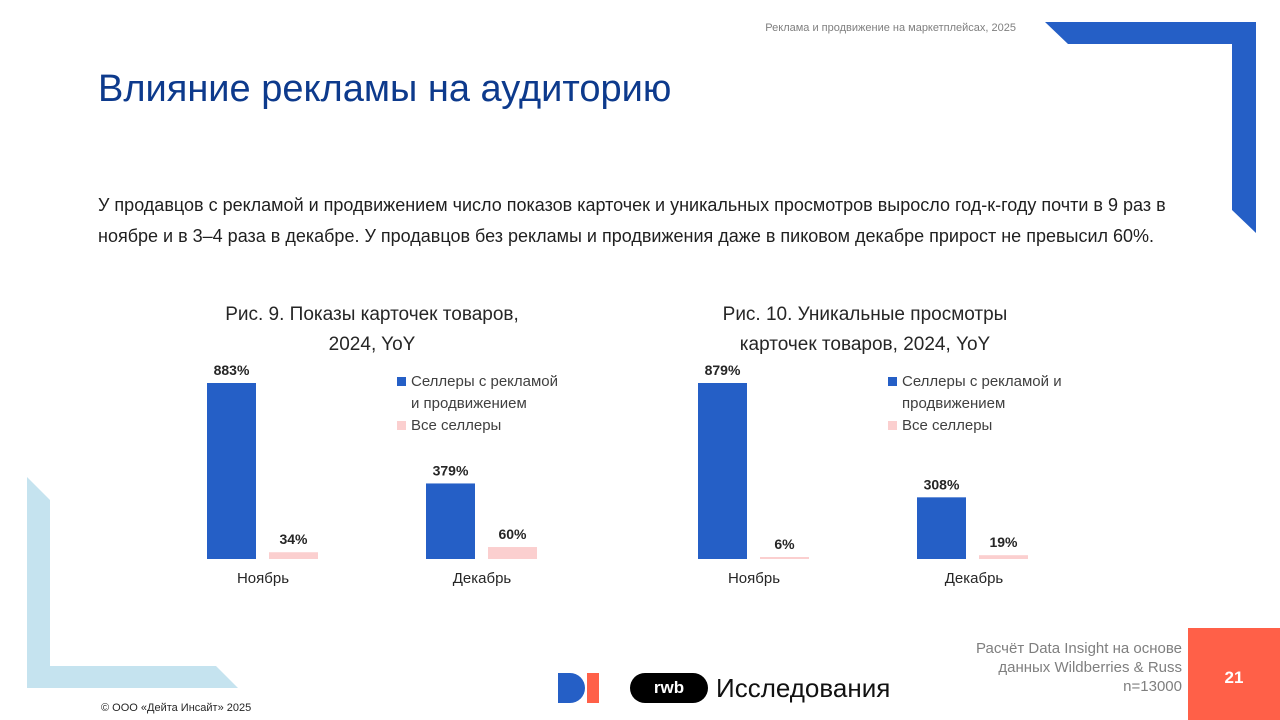  What do you see at coordinates (485, 381) in the screenshot?
I see `legend-label: Селлеры с рекламой` at bounding box center [485, 381].